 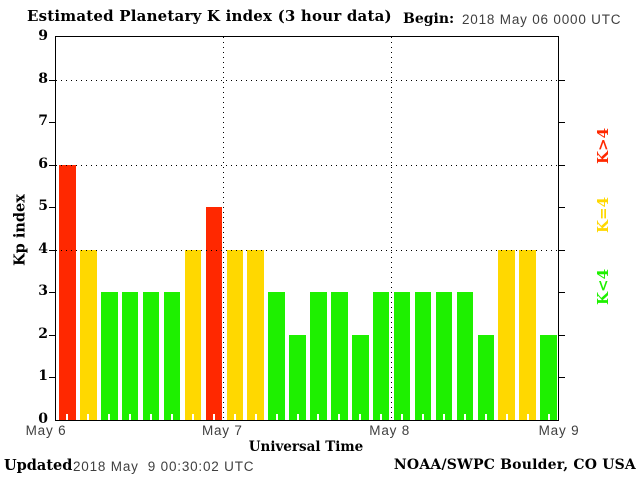 I want to click on updated-label: Updated, so click(x=38, y=465).